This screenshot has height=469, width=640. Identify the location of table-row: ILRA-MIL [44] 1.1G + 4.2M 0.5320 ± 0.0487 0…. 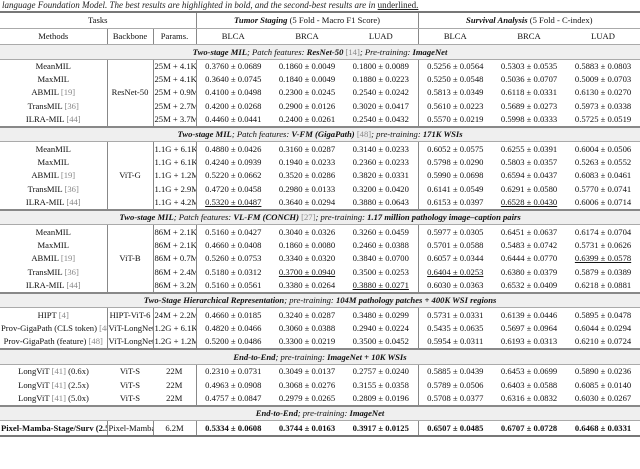
(320, 202).